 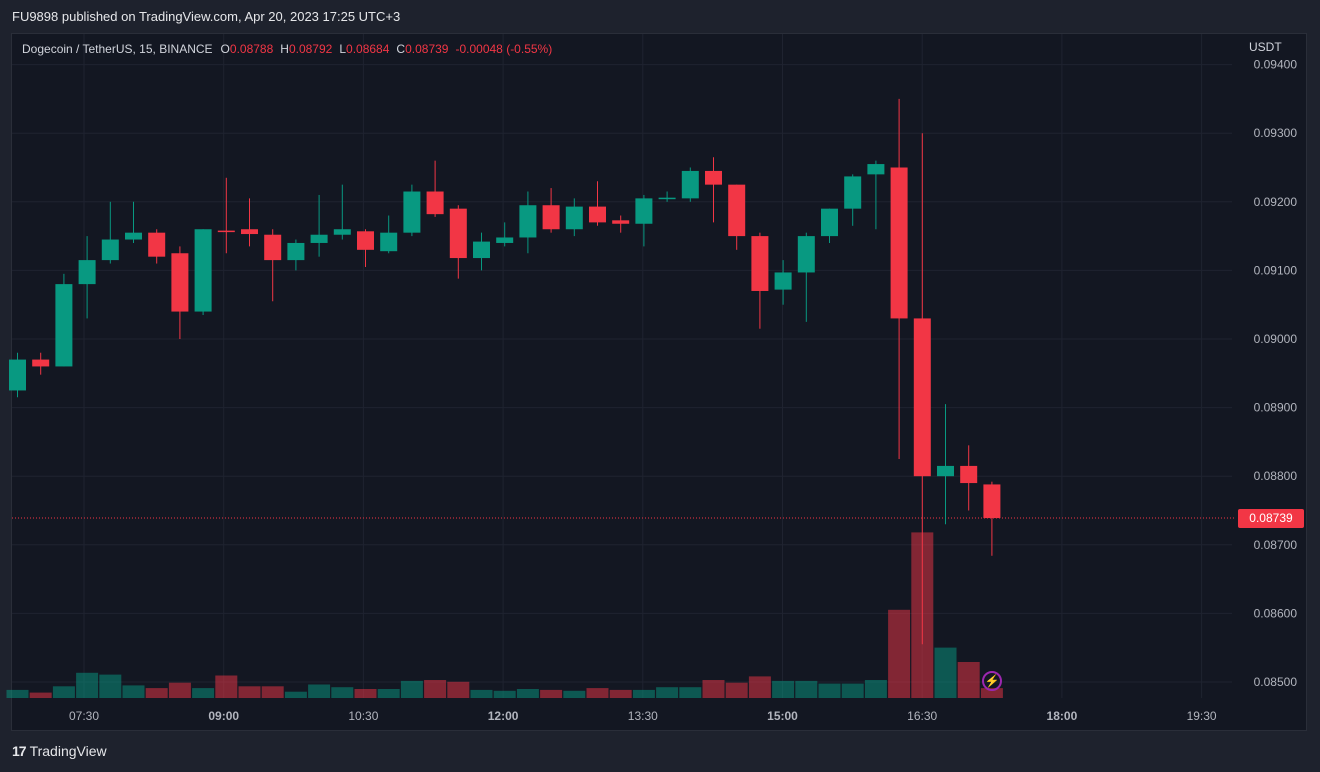 What do you see at coordinates (1202, 716) in the screenshot?
I see `time-tick-label: 19:30` at bounding box center [1202, 716].